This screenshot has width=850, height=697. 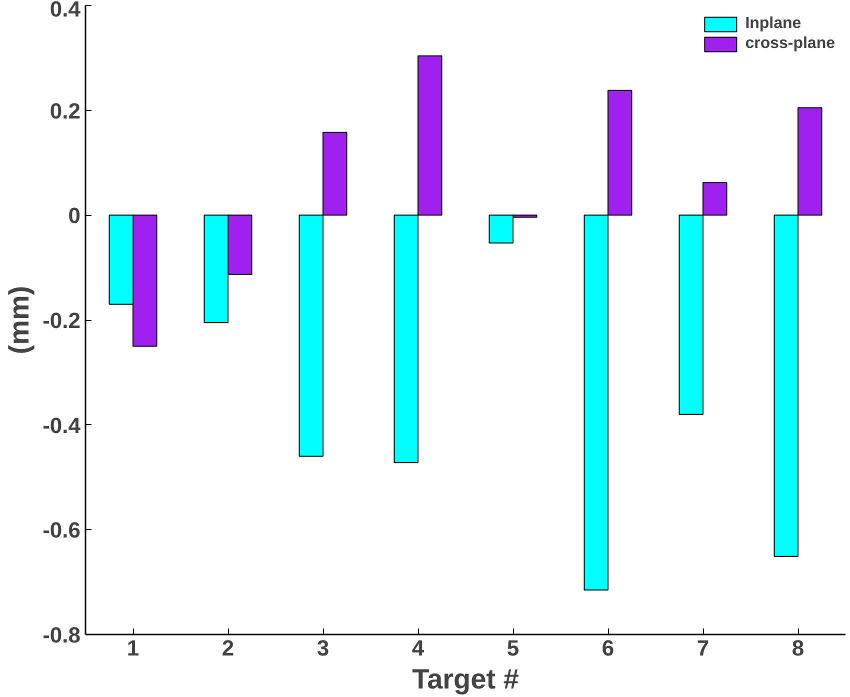 I want to click on x-tick-label: 4, so click(x=418, y=648).